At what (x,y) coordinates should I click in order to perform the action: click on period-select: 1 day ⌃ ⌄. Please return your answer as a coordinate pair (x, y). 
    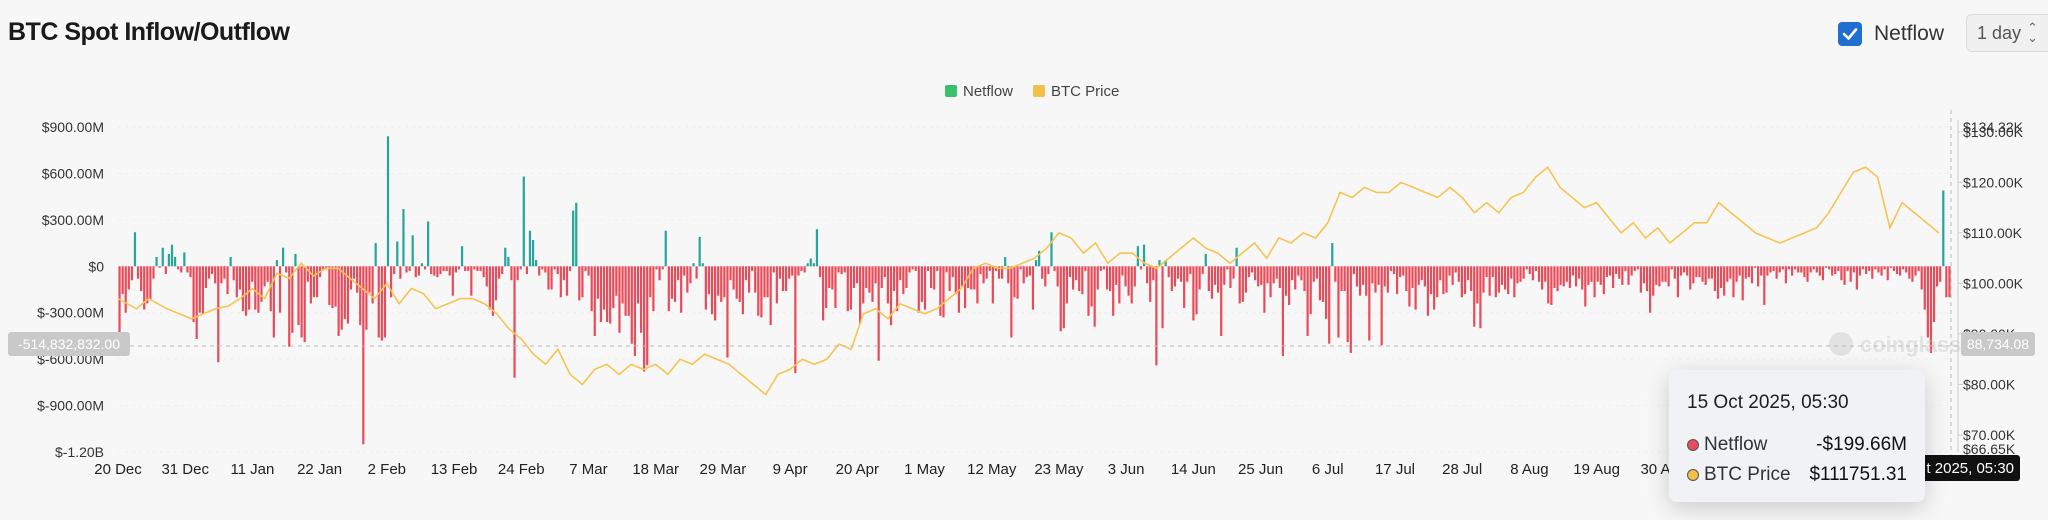
    Looking at the image, I should click on (2007, 33).